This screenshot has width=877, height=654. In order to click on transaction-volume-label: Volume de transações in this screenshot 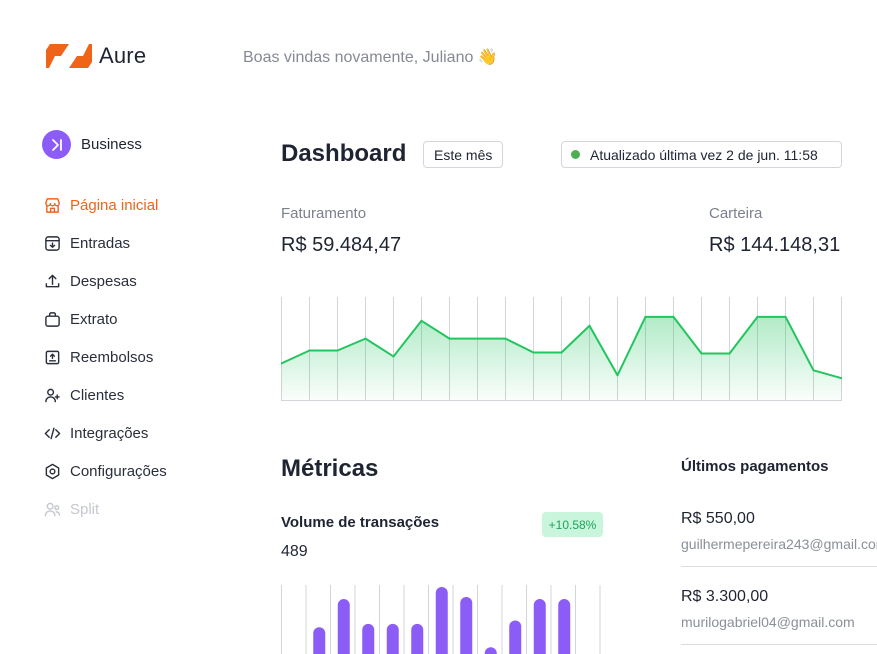, I will do `click(360, 522)`.